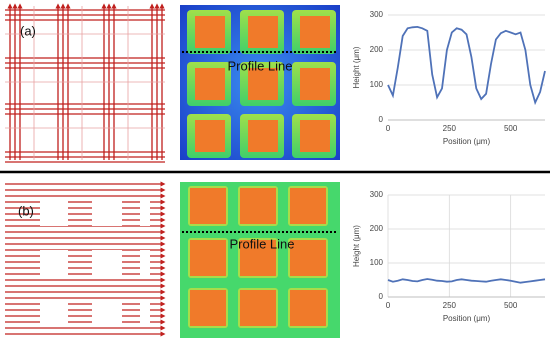 Image resolution: width=550 pixels, height=343 pixels. Describe the element at coordinates (28, 30) in the screenshot. I see `panel-label: (a)` at that location.